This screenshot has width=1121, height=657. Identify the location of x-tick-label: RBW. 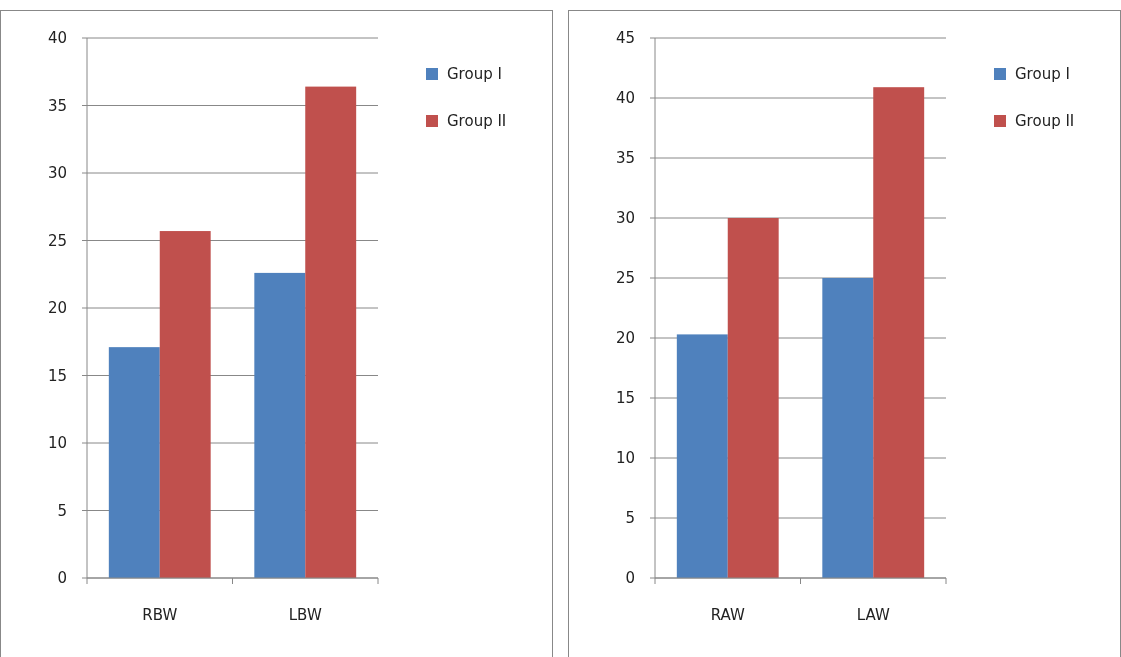
(160, 615).